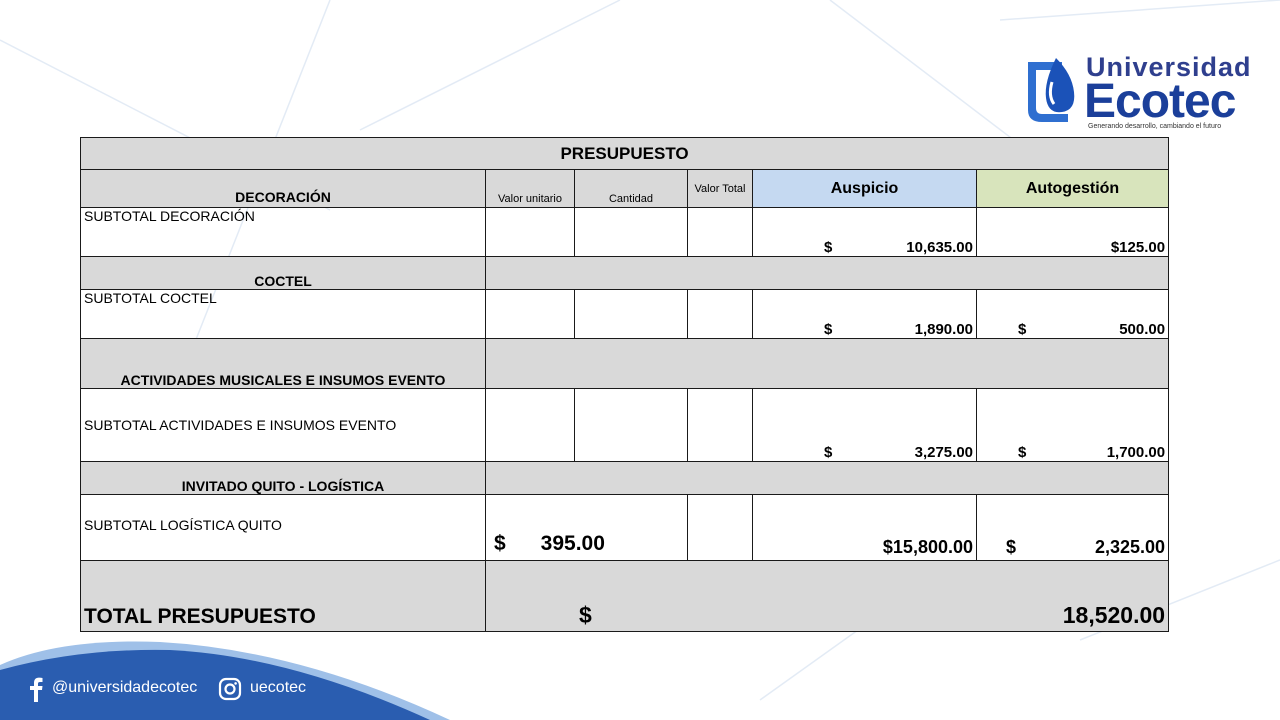 The height and width of the screenshot is (720, 1280). What do you see at coordinates (530, 188) in the screenshot?
I see `header-valor-unitario: Valor unitario` at bounding box center [530, 188].